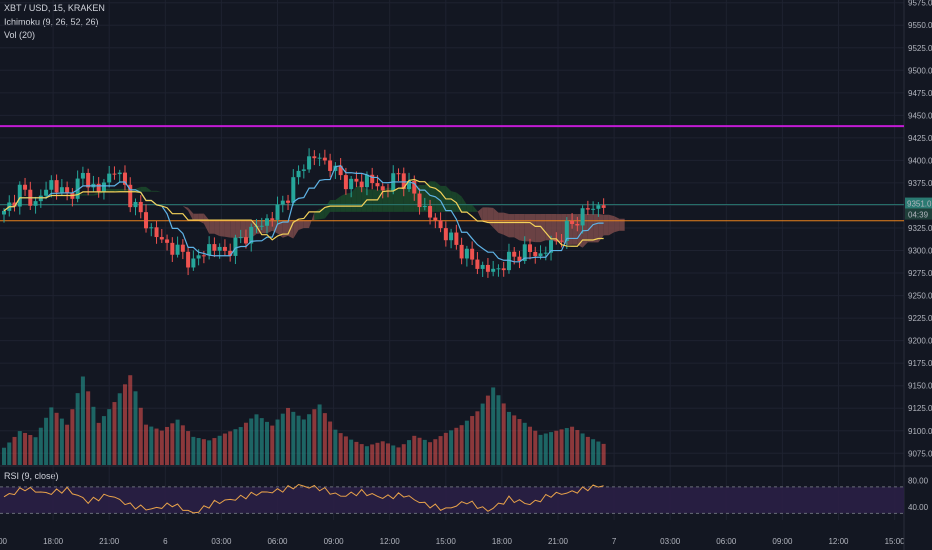 Image resolution: width=932 pixels, height=550 pixels. What do you see at coordinates (920, 408) in the screenshot?
I see `y-tick-label: 9125.0` at bounding box center [920, 408].